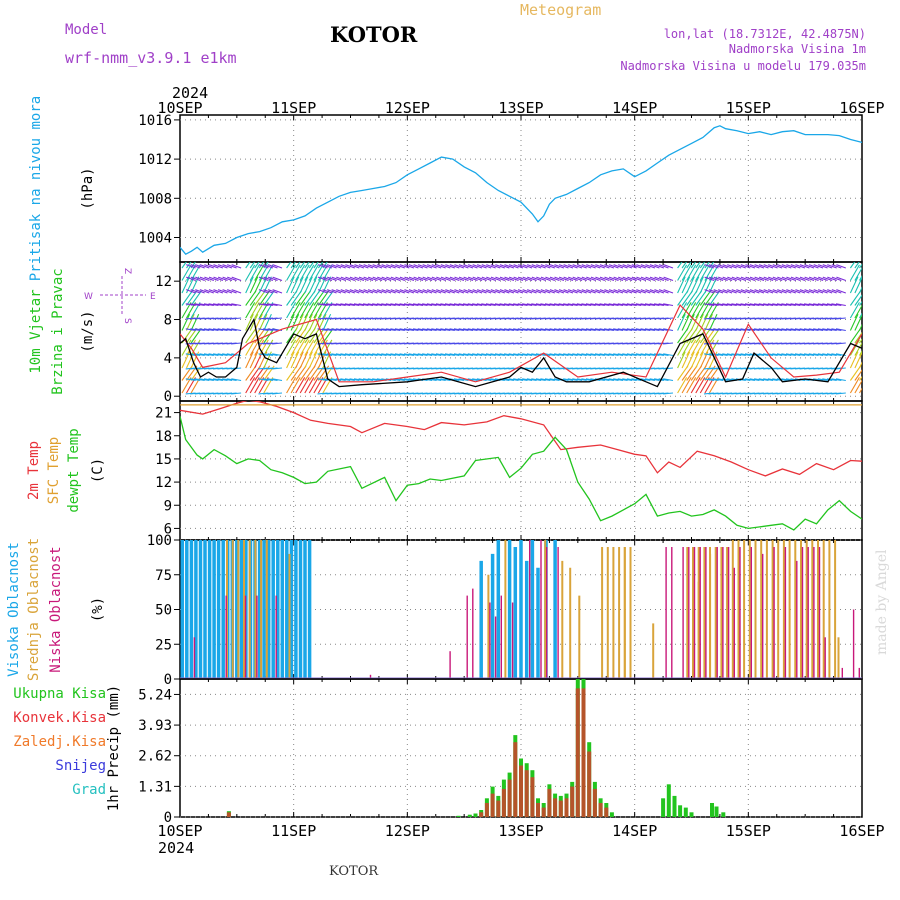  I want to click on day-label-bottom: 12SEP, so click(407, 831).